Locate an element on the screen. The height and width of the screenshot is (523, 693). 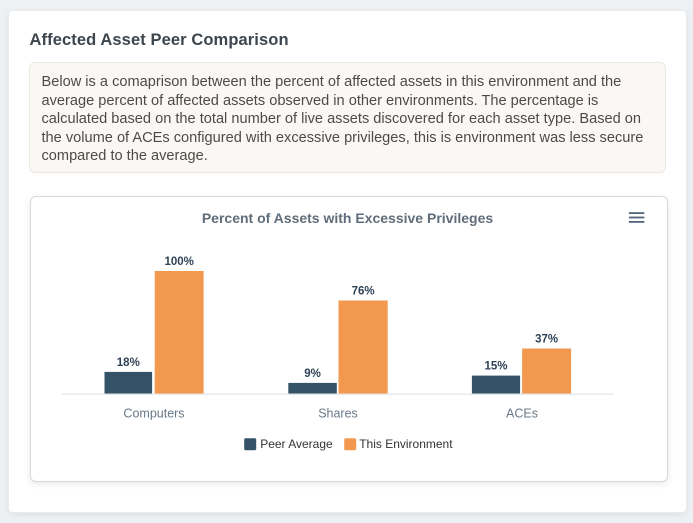
svg-text: Shares is located at coordinates (338, 413).